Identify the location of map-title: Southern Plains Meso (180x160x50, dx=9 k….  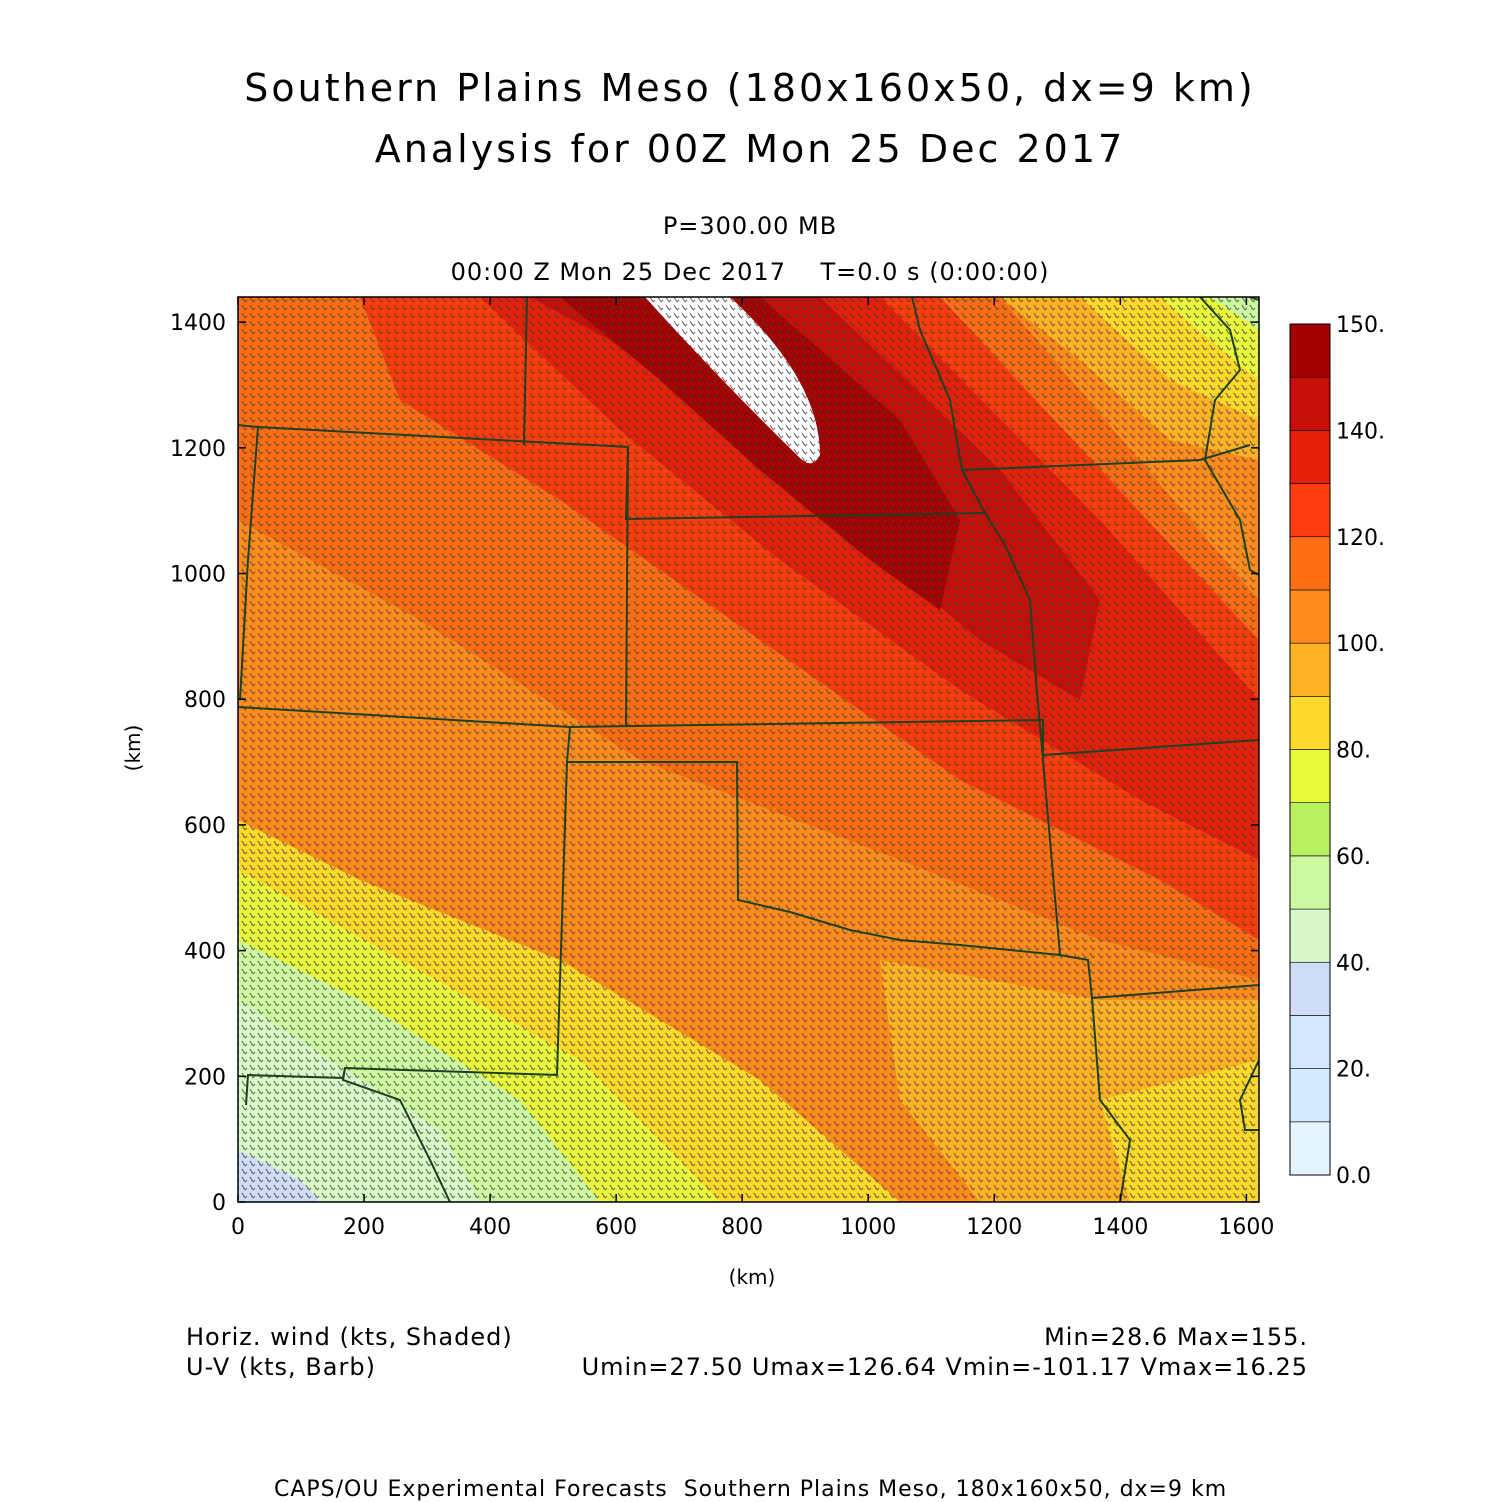
(750, 88).